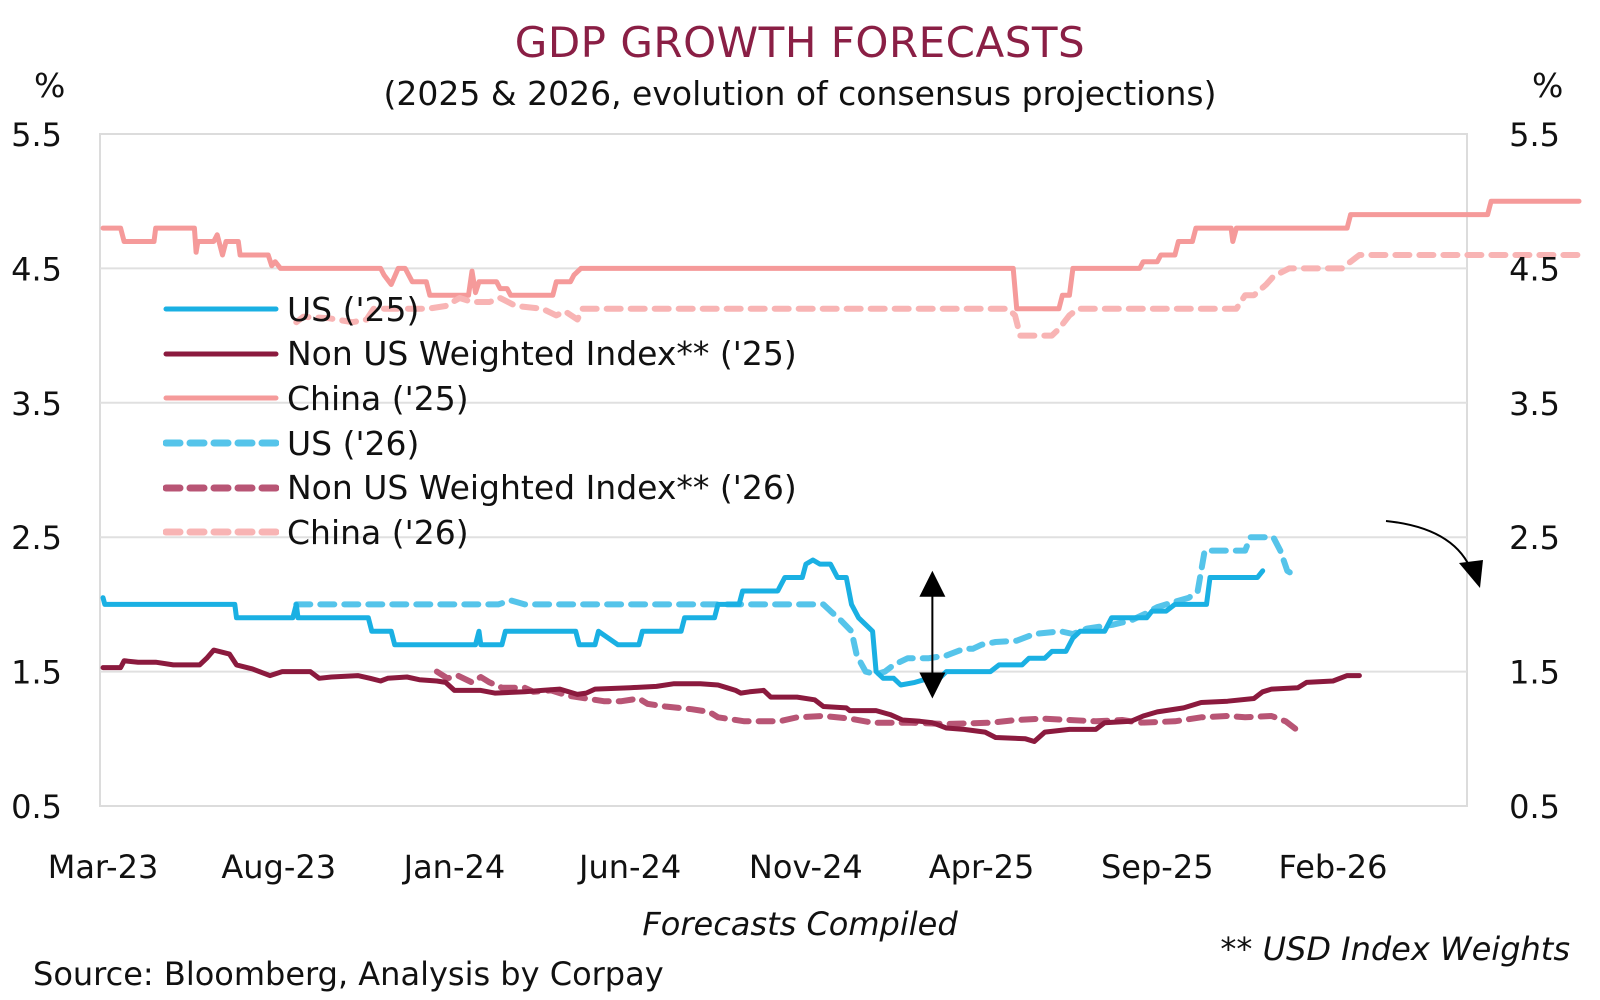 Image resolution: width=1600 pixels, height=1000 pixels. I want to click on footnote: ** USD Index Weights, so click(1395, 949).